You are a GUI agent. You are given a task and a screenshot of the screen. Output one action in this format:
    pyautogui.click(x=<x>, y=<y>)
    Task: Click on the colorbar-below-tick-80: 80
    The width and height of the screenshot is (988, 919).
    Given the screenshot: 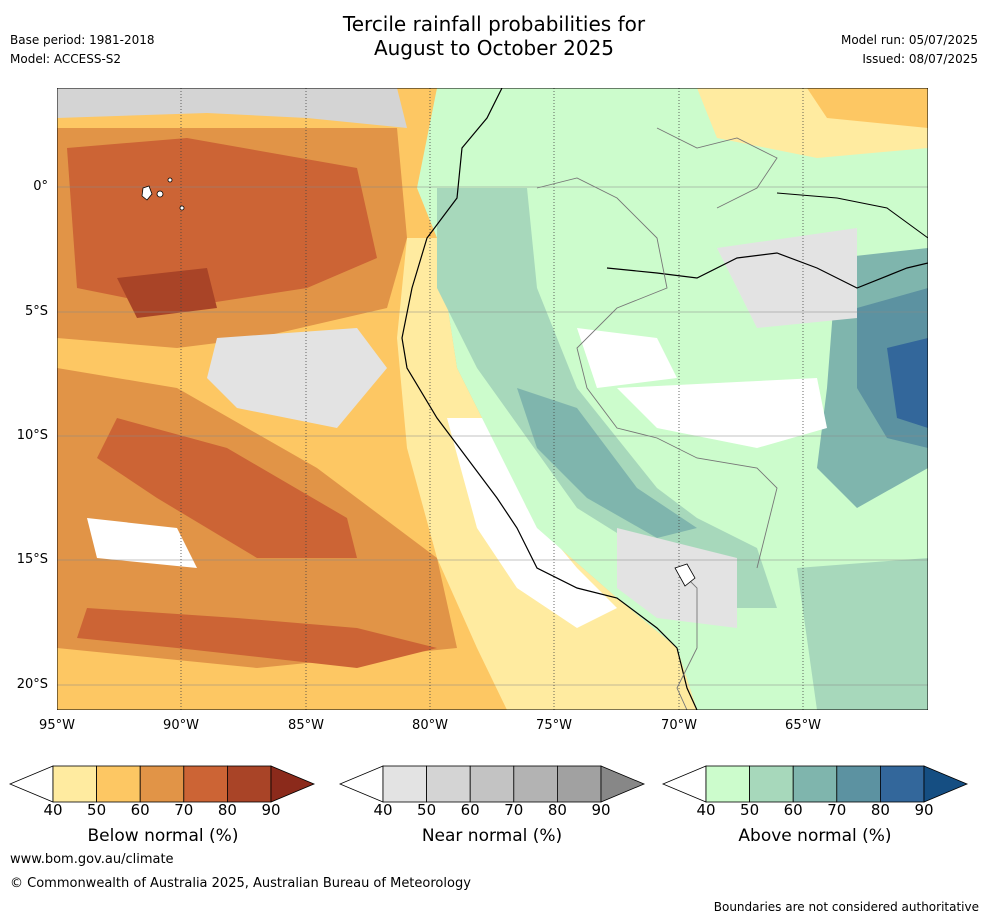 What is the action you would take?
    pyautogui.click(x=227, y=810)
    